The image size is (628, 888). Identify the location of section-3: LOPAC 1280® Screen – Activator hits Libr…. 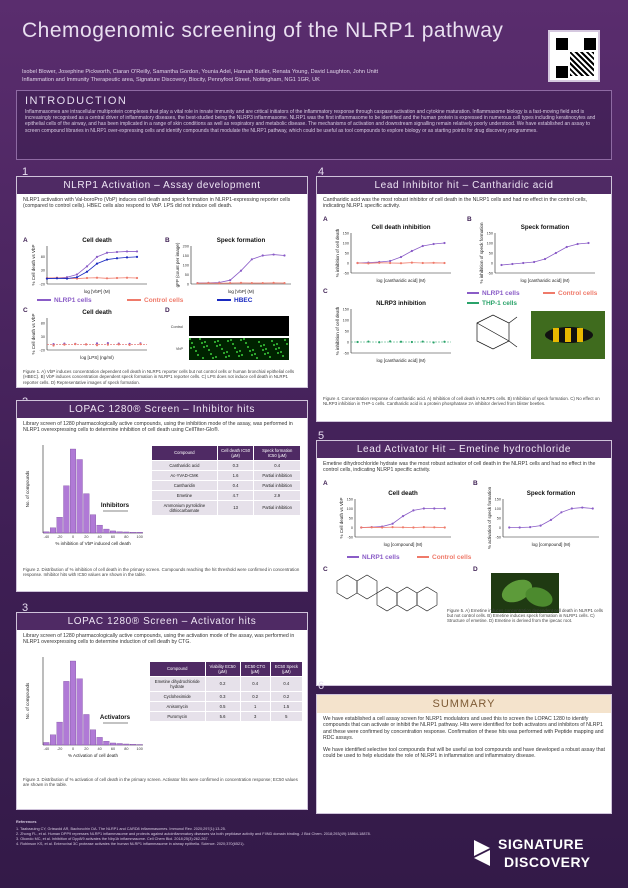
(162, 711).